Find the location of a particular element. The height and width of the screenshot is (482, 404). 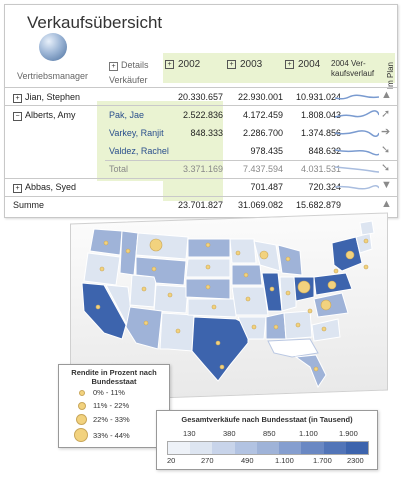

manager-row-abbas: + Abbas, Syed is located at coordinates (44, 187).